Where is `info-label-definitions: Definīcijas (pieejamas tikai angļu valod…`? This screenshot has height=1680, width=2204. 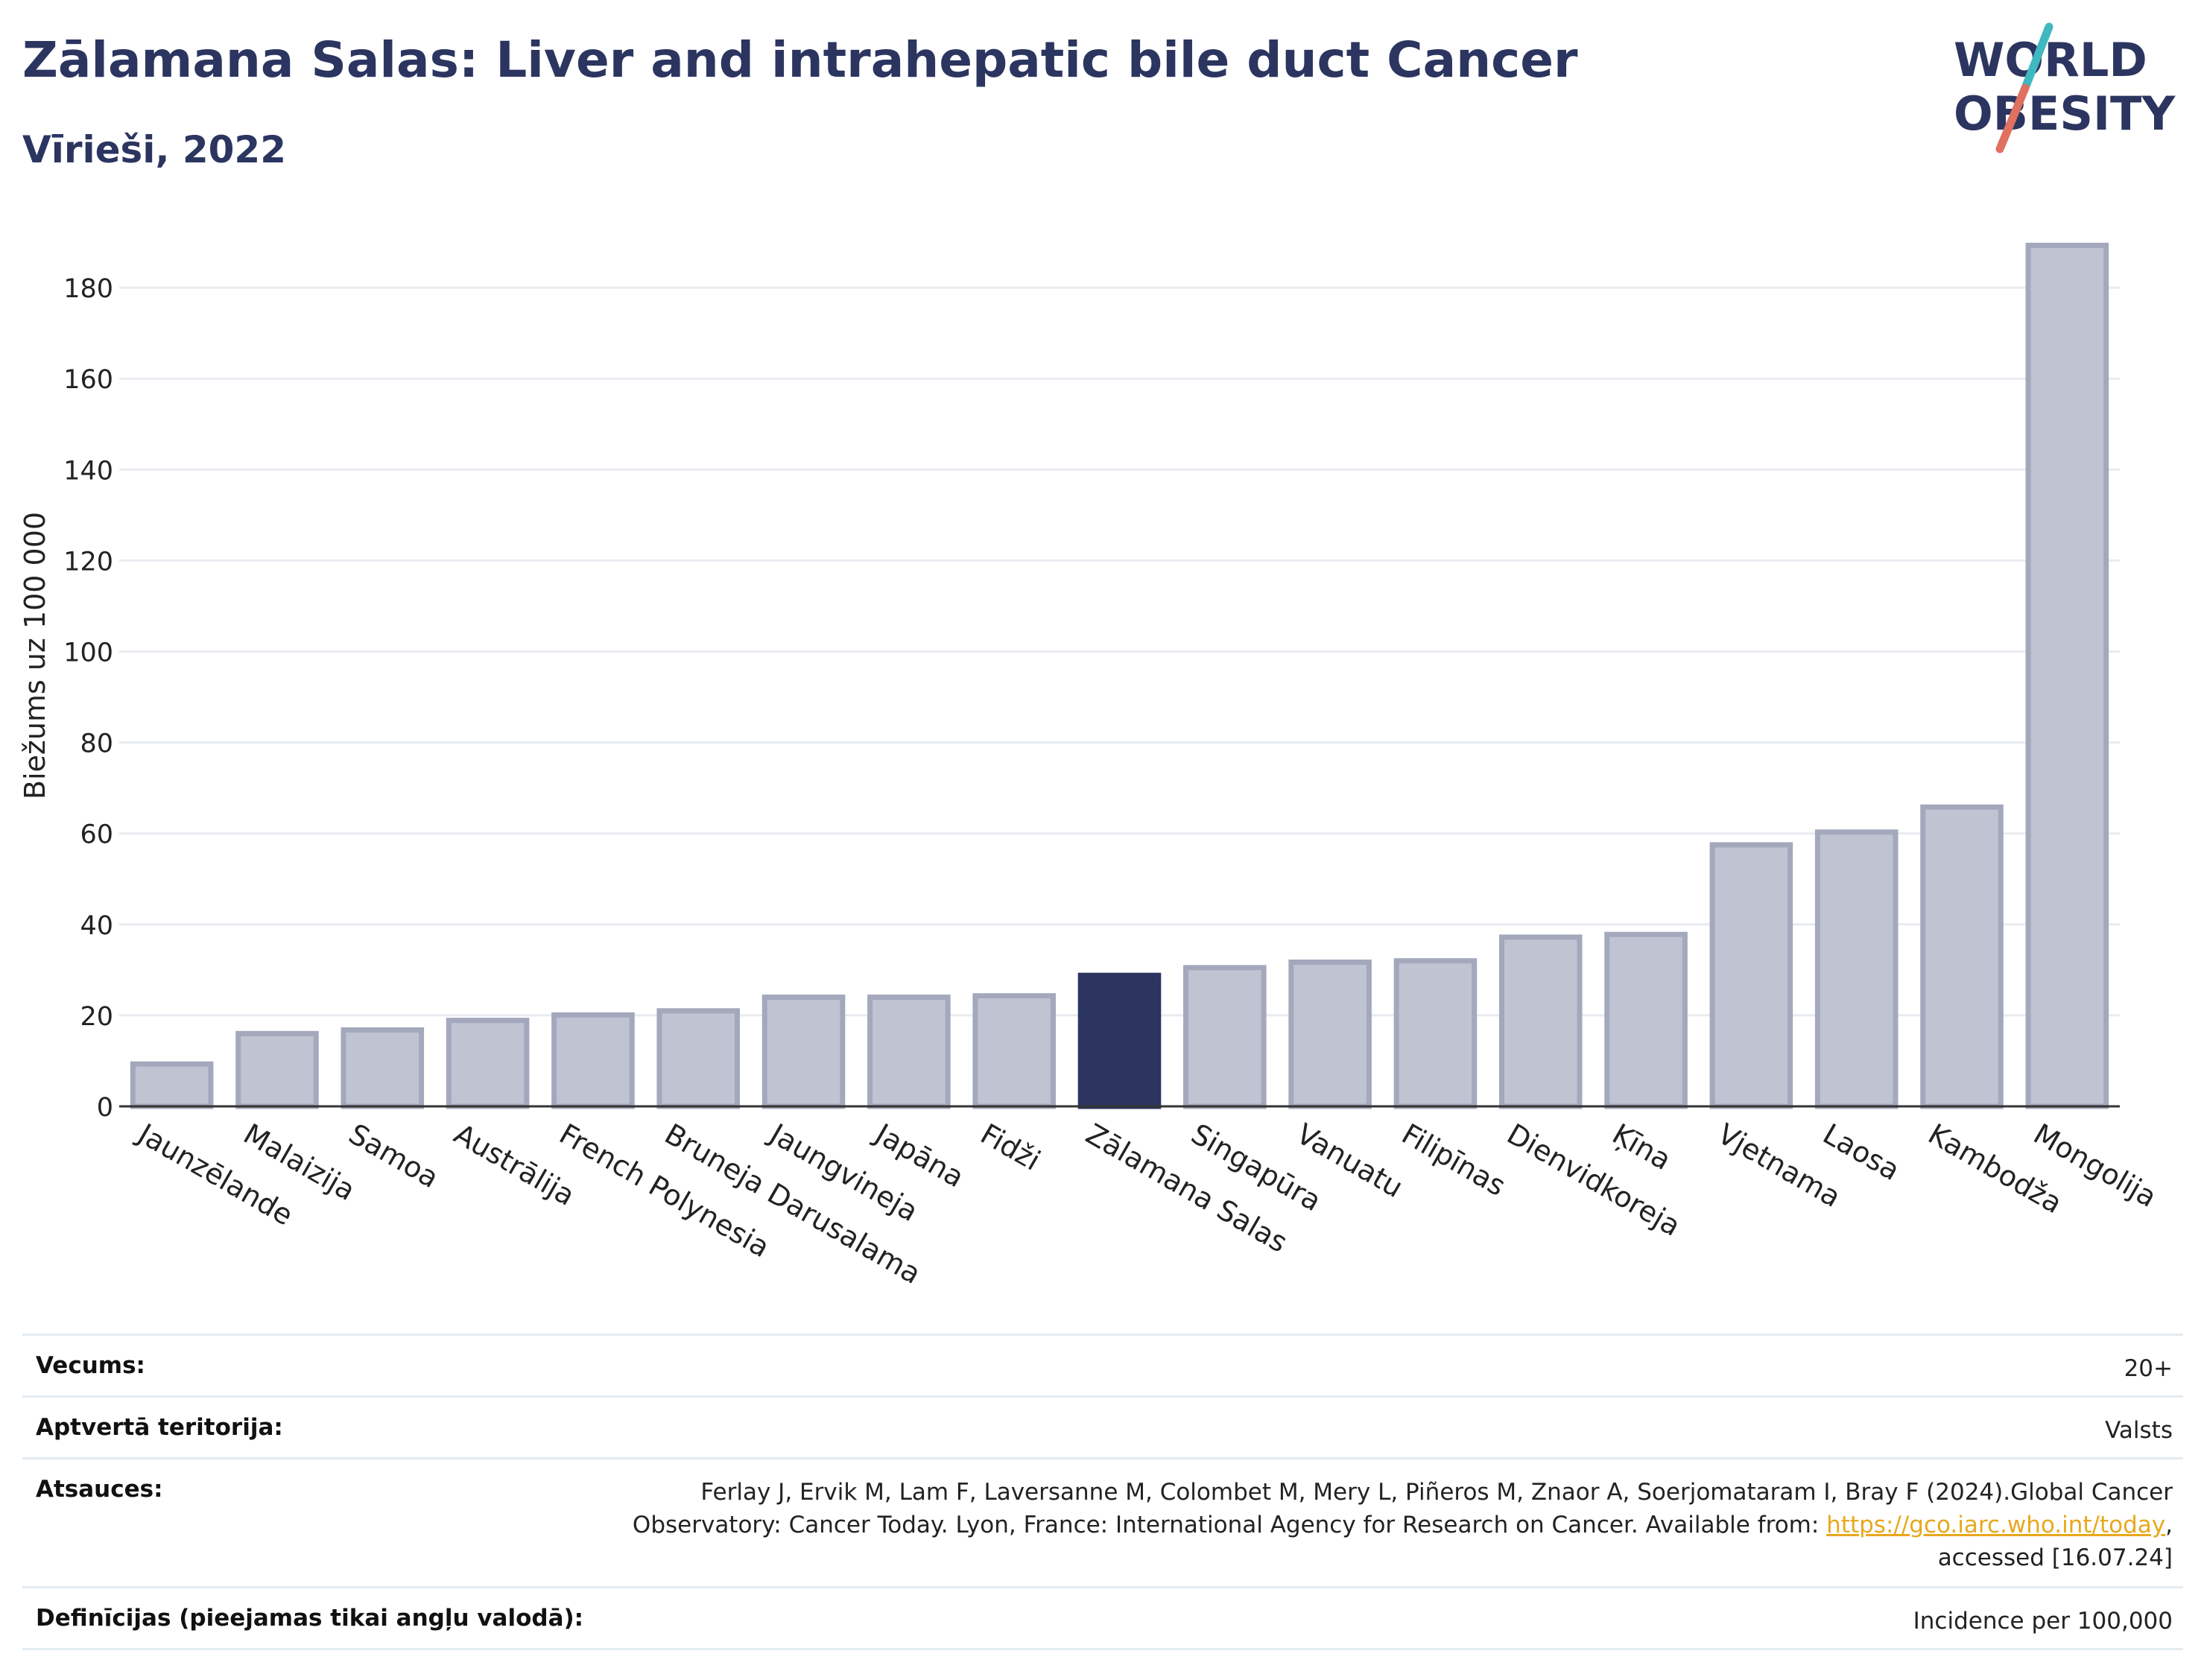
info-label-definitions: Definīcijas (pieejamas tikai angļu valod… is located at coordinates (310, 1618).